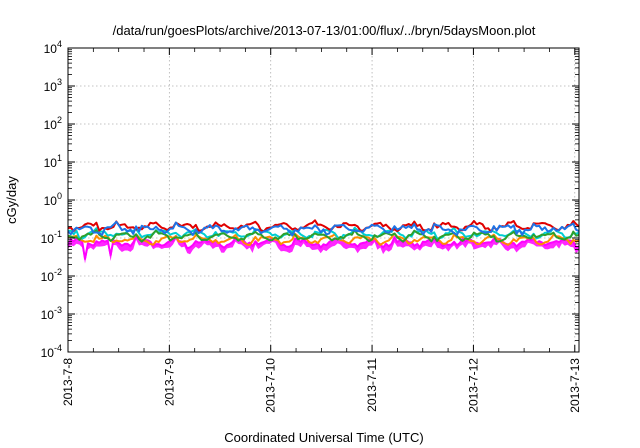  I want to click on y-tick-label: 10⁻¹, so click(51, 237).